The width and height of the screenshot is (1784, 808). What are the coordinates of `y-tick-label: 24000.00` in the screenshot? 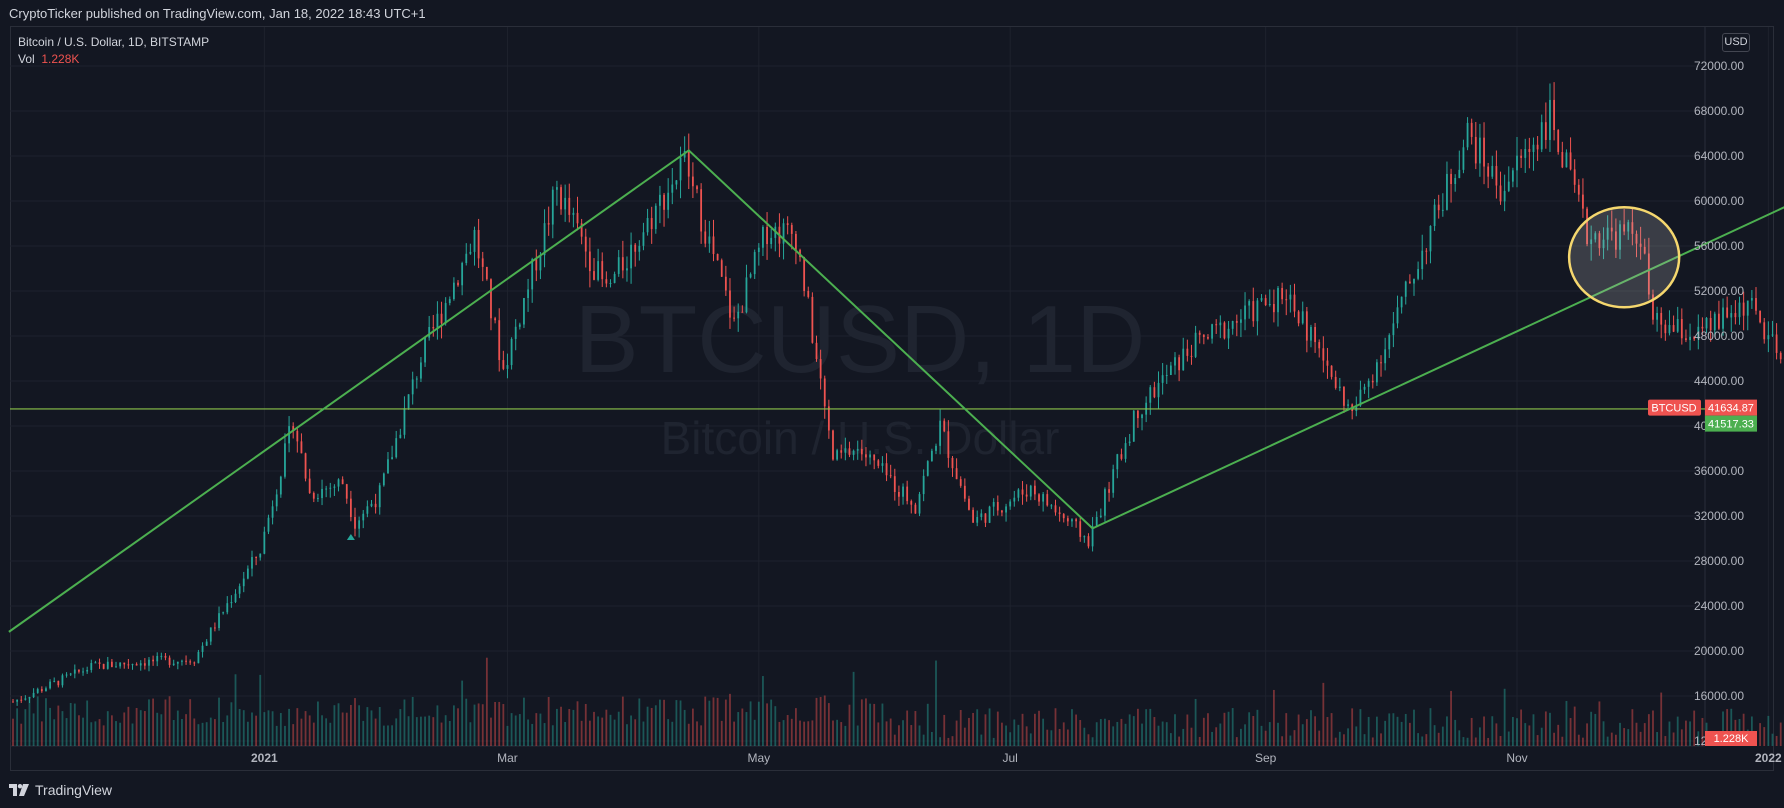 It's located at (1719, 606).